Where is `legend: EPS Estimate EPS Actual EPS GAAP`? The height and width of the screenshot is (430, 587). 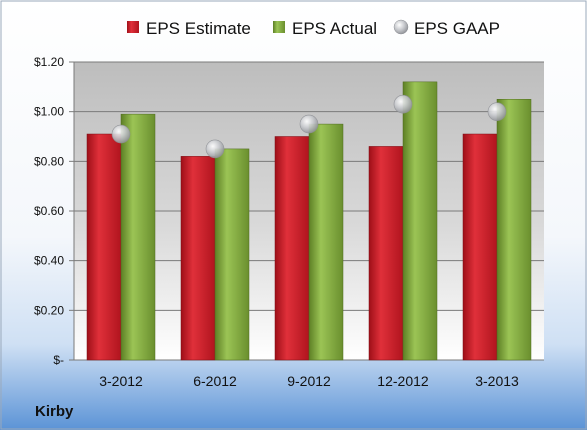
legend: EPS Estimate EPS Actual EPS GAAP is located at coordinates (313, 28).